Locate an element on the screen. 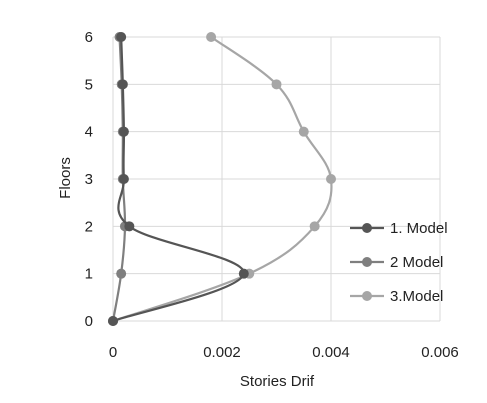  legend-label: 3.Model is located at coordinates (416, 296).